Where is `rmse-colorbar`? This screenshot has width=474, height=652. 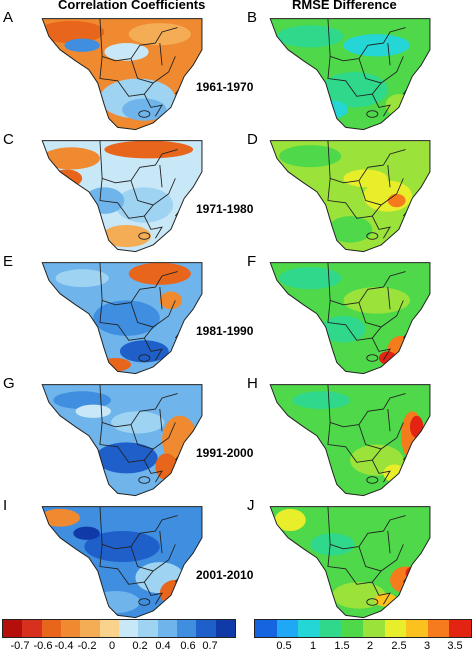
rmse-colorbar is located at coordinates (363, 628).